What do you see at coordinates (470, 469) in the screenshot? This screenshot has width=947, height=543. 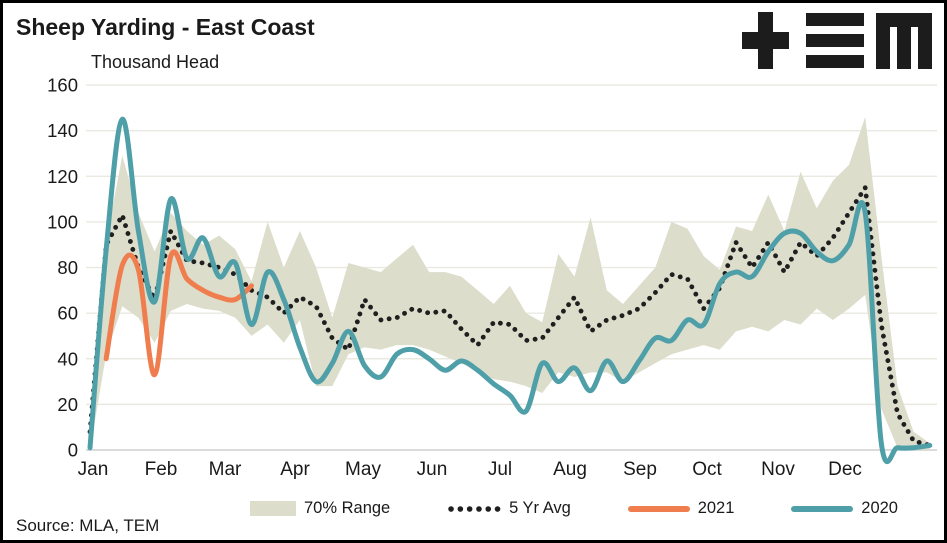 I see `x-axis-labels: Jan Feb Mar Apr May Jun Jul Aug Sep Oct Nov Dec` at bounding box center [470, 469].